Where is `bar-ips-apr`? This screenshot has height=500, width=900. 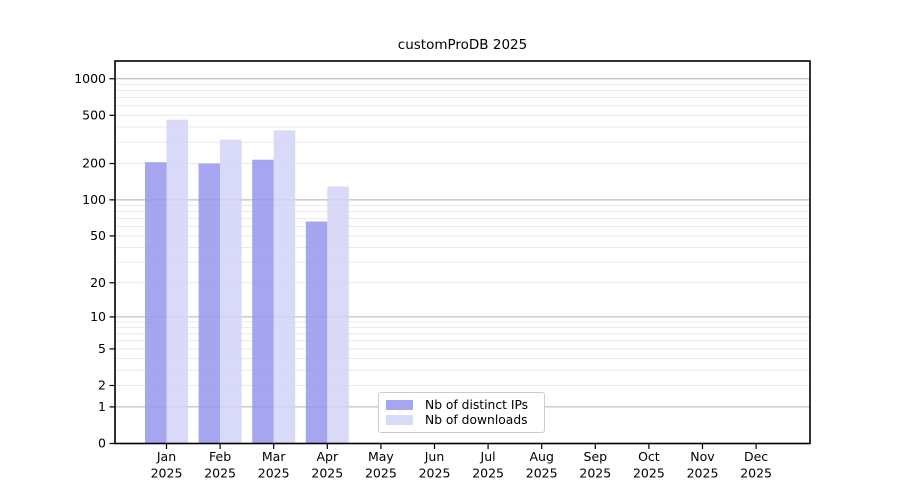
bar-ips-apr is located at coordinates (316, 332).